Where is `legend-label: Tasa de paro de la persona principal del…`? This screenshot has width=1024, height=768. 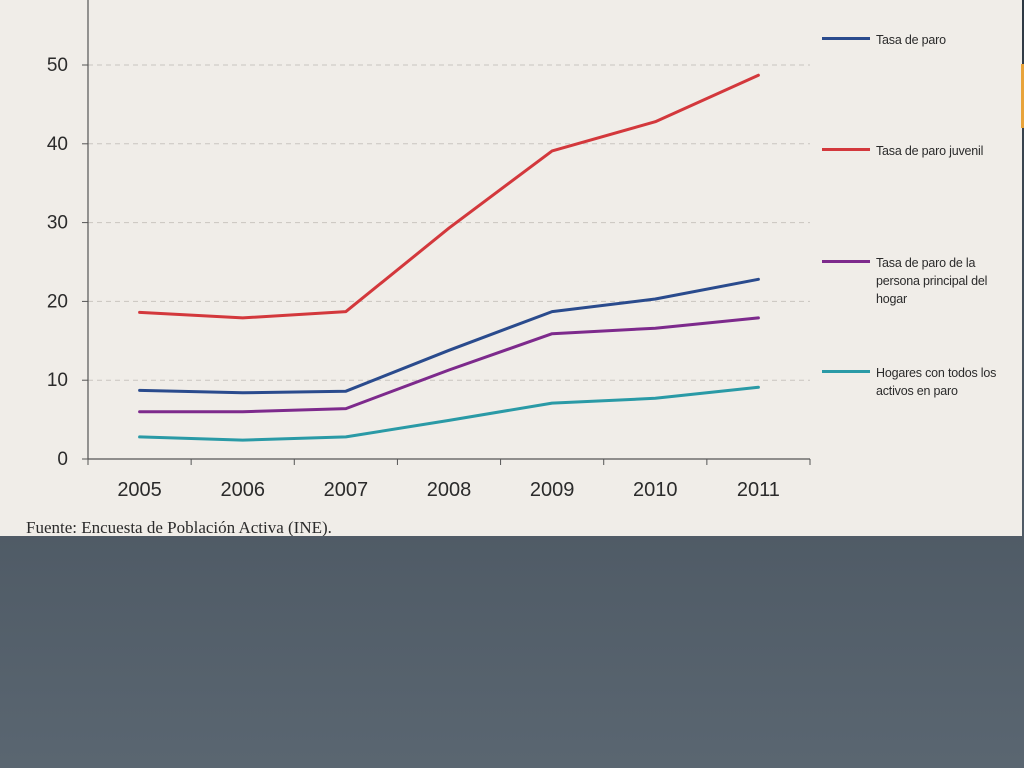
legend-label: Tasa de paro de la persona principal del… is located at coordinates (932, 281).